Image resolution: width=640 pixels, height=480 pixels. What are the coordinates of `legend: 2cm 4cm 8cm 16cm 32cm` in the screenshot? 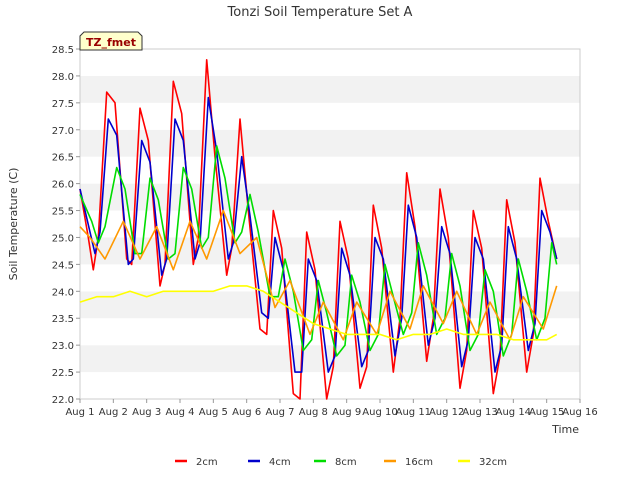 It's located at (341, 462).